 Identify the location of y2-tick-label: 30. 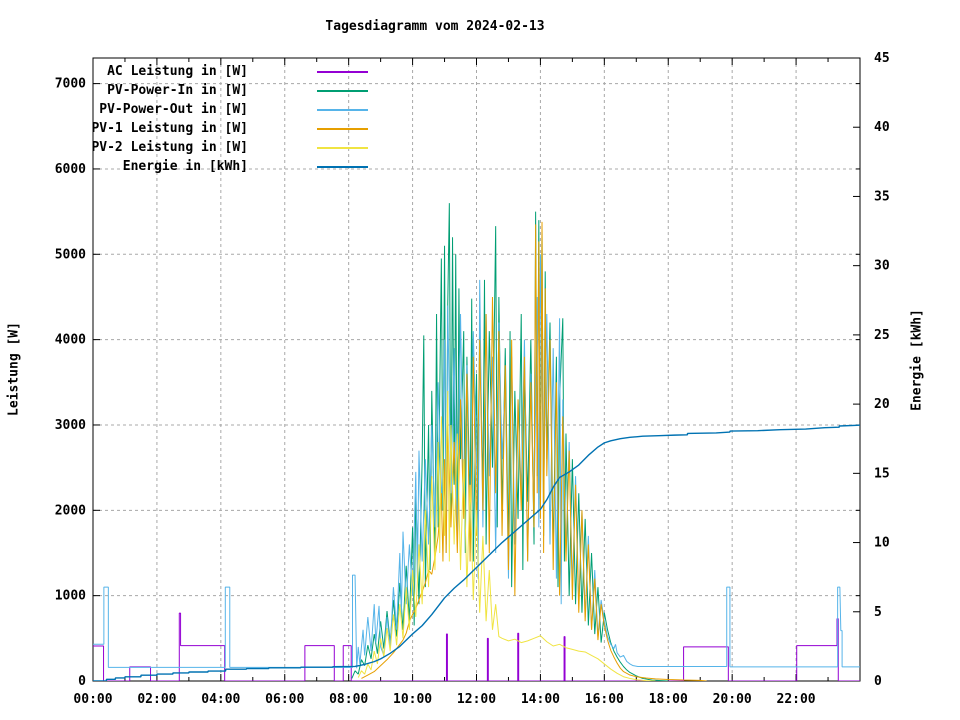
(882, 266).